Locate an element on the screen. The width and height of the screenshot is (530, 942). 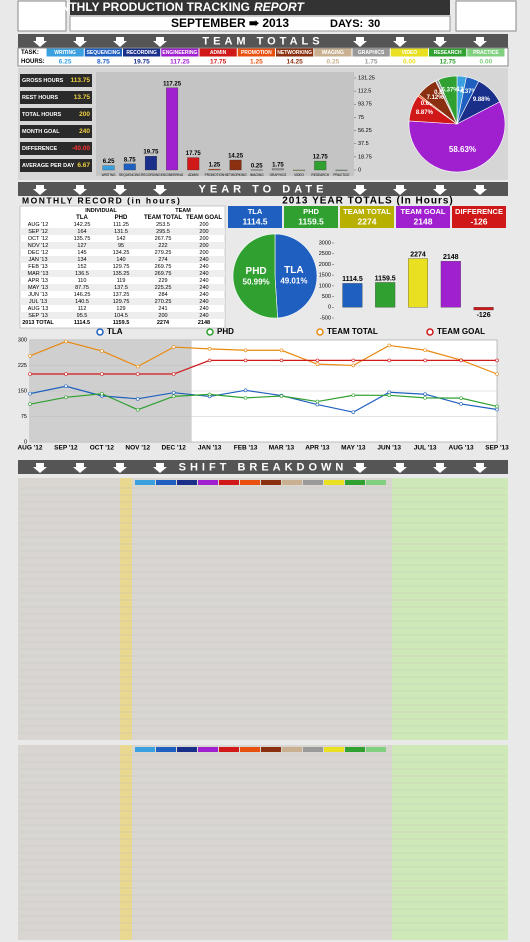
y-tick-label: 150 is located at coordinates (22, 391).